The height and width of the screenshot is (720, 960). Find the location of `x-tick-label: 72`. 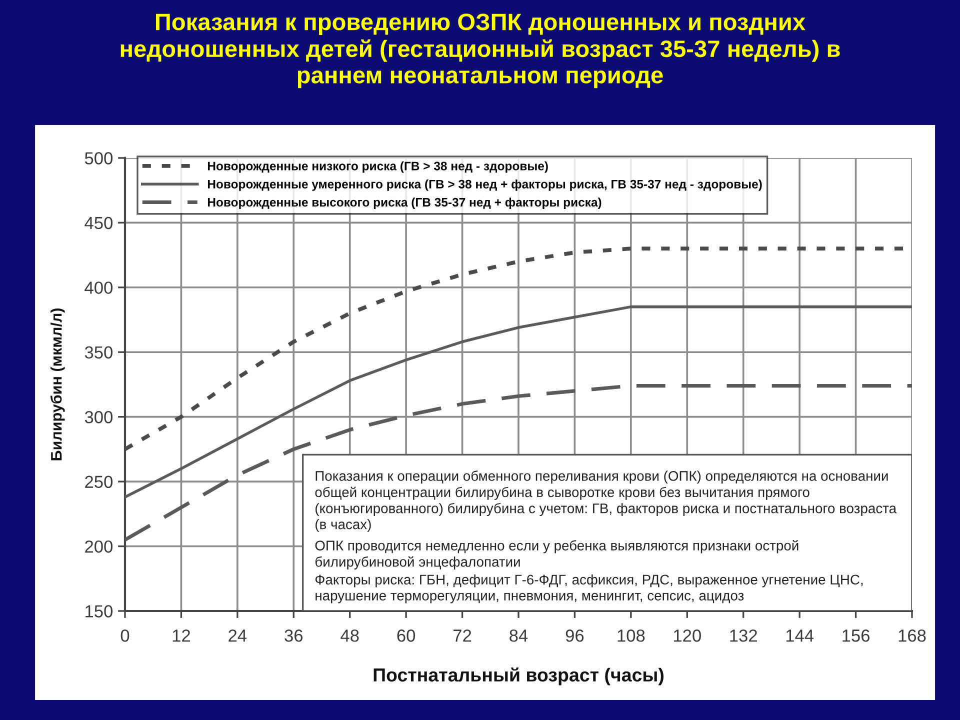

x-tick-label: 72 is located at coordinates (463, 636).